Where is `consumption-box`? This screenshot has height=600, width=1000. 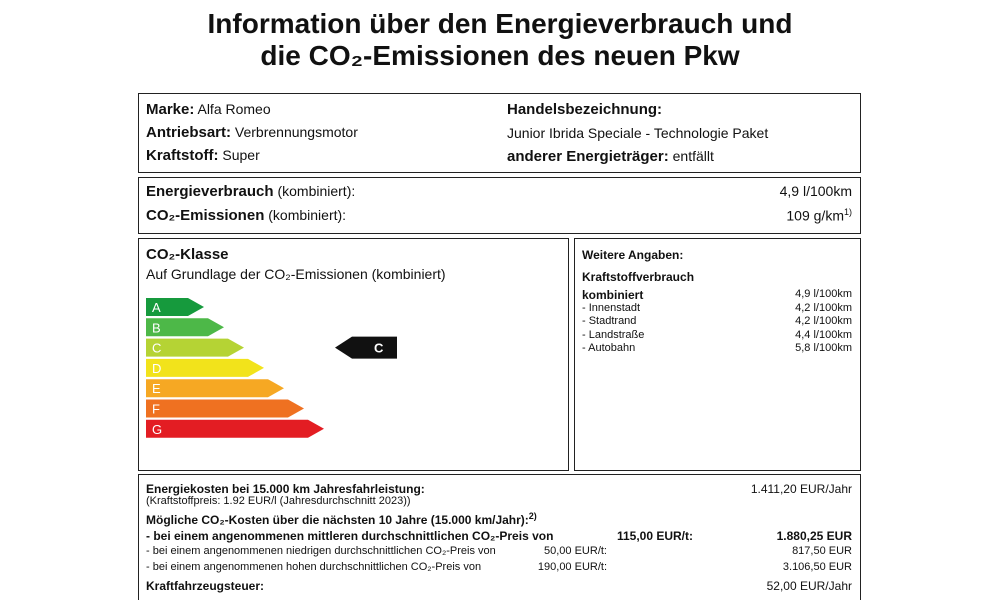 consumption-box is located at coordinates (499, 205).